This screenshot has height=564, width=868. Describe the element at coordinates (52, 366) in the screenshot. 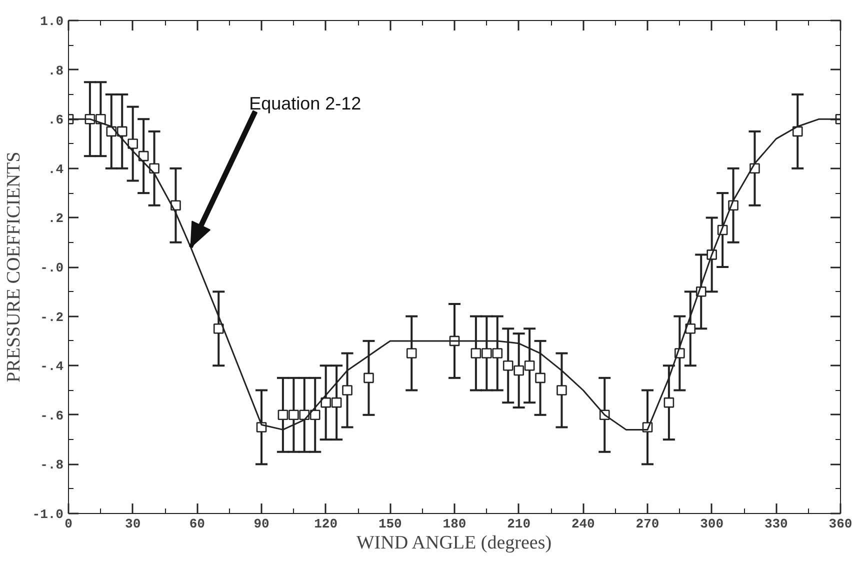

I see `y-tick-label: -.4` at that location.